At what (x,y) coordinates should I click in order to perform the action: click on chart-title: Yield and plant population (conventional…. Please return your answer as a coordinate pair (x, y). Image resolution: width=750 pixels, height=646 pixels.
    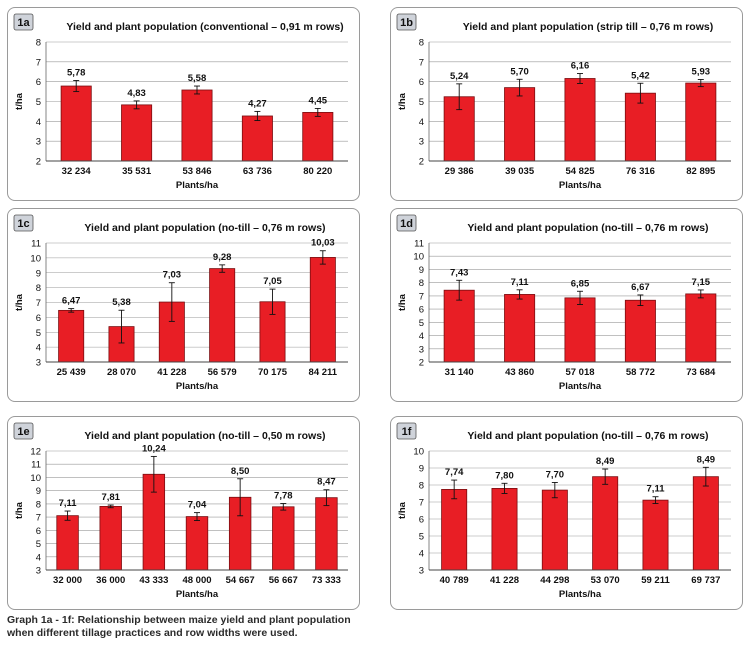
    Looking at the image, I should click on (204, 27).